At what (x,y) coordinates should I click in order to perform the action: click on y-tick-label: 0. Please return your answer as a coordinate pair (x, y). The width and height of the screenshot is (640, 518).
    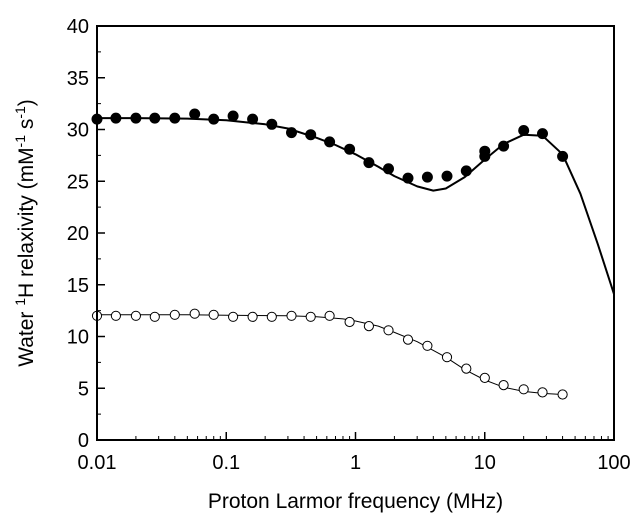
    Looking at the image, I should click on (83, 441).